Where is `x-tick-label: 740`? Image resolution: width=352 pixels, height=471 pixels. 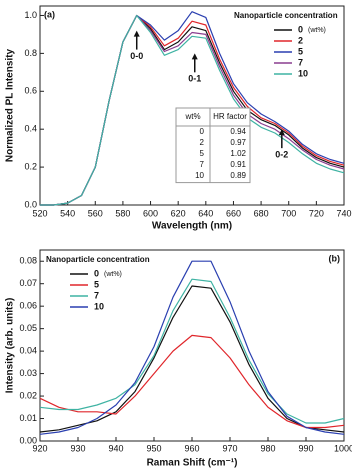
x-tick-label: 740 is located at coordinates (343, 213).